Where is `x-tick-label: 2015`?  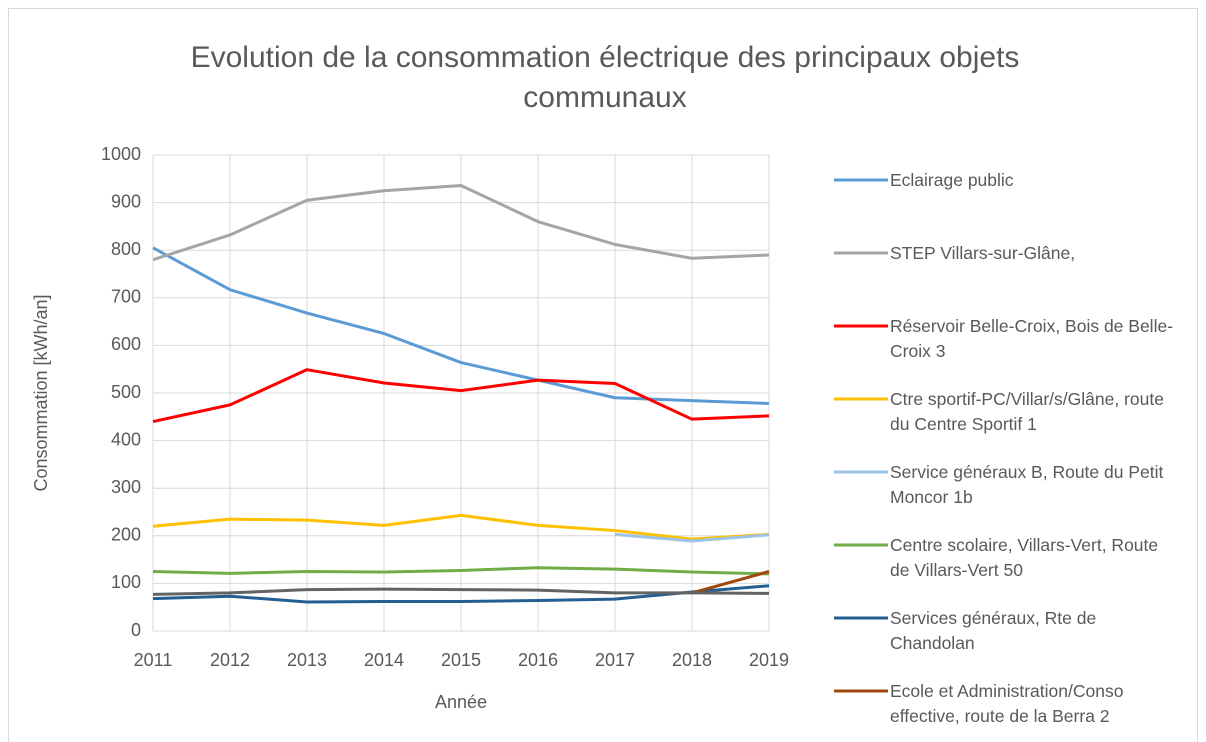 x-tick-label: 2015 is located at coordinates (461, 660).